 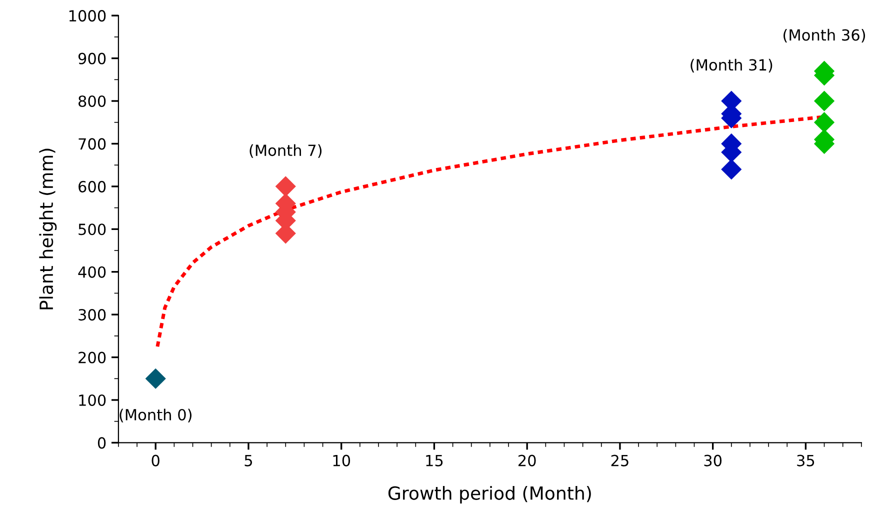 I want to click on y-tick-label: 400, so click(x=92, y=272).